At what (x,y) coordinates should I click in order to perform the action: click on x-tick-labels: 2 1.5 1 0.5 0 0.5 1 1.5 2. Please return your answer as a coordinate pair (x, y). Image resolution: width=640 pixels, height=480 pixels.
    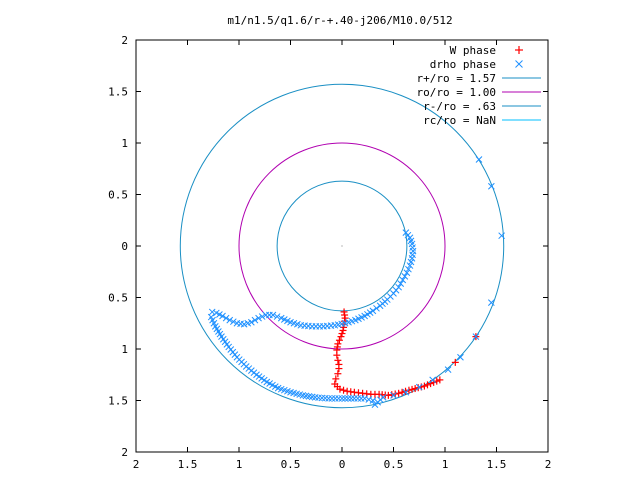
    Looking at the image, I should click on (342, 464).